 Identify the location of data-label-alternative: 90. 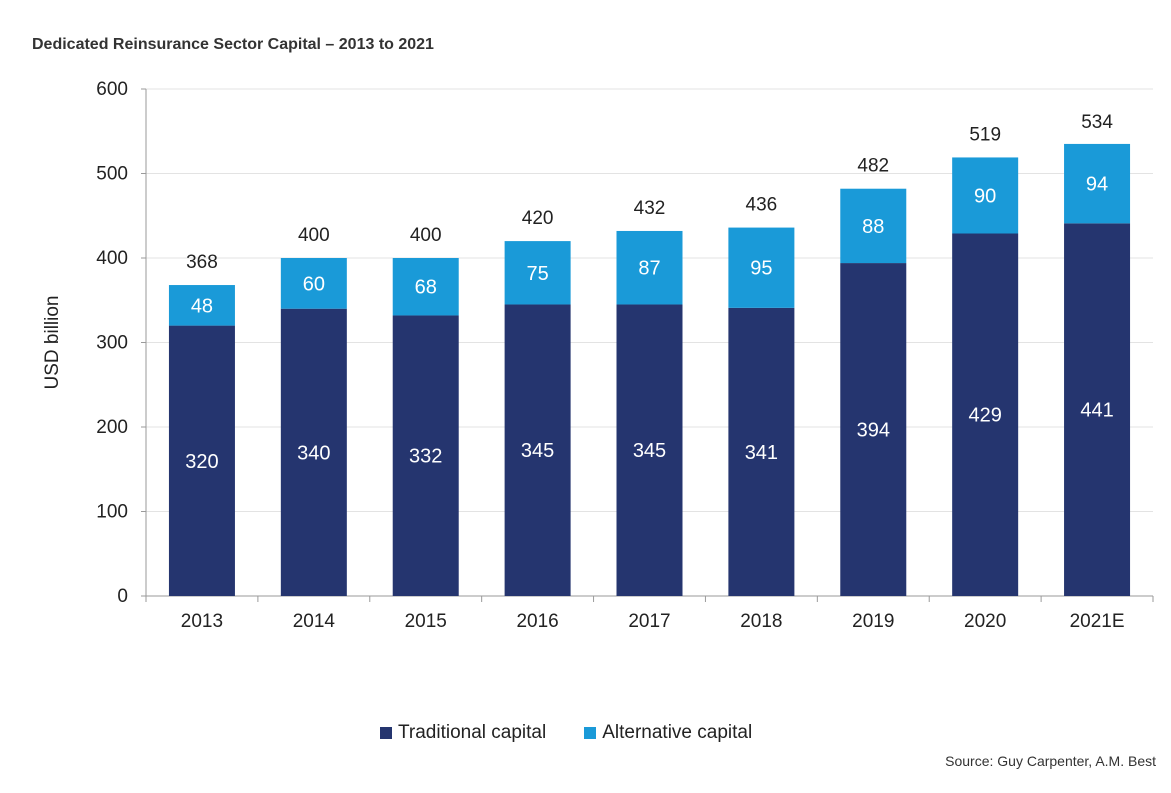
(985, 196).